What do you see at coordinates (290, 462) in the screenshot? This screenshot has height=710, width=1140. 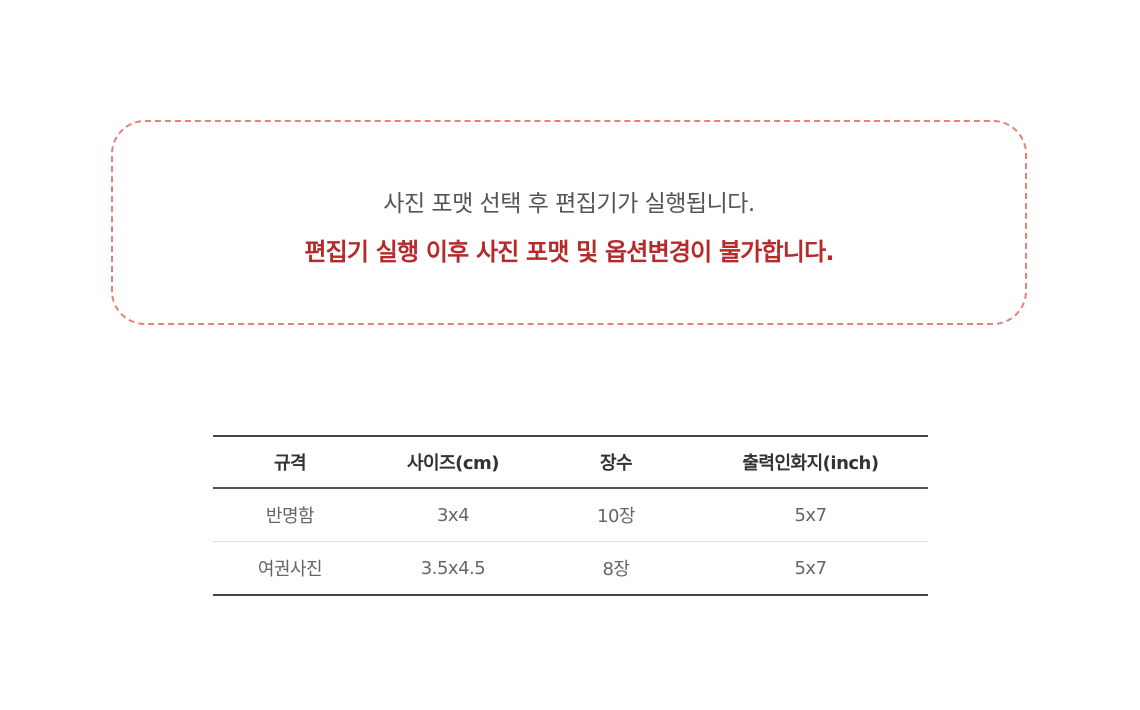 I see `header-spec: 규격` at bounding box center [290, 462].